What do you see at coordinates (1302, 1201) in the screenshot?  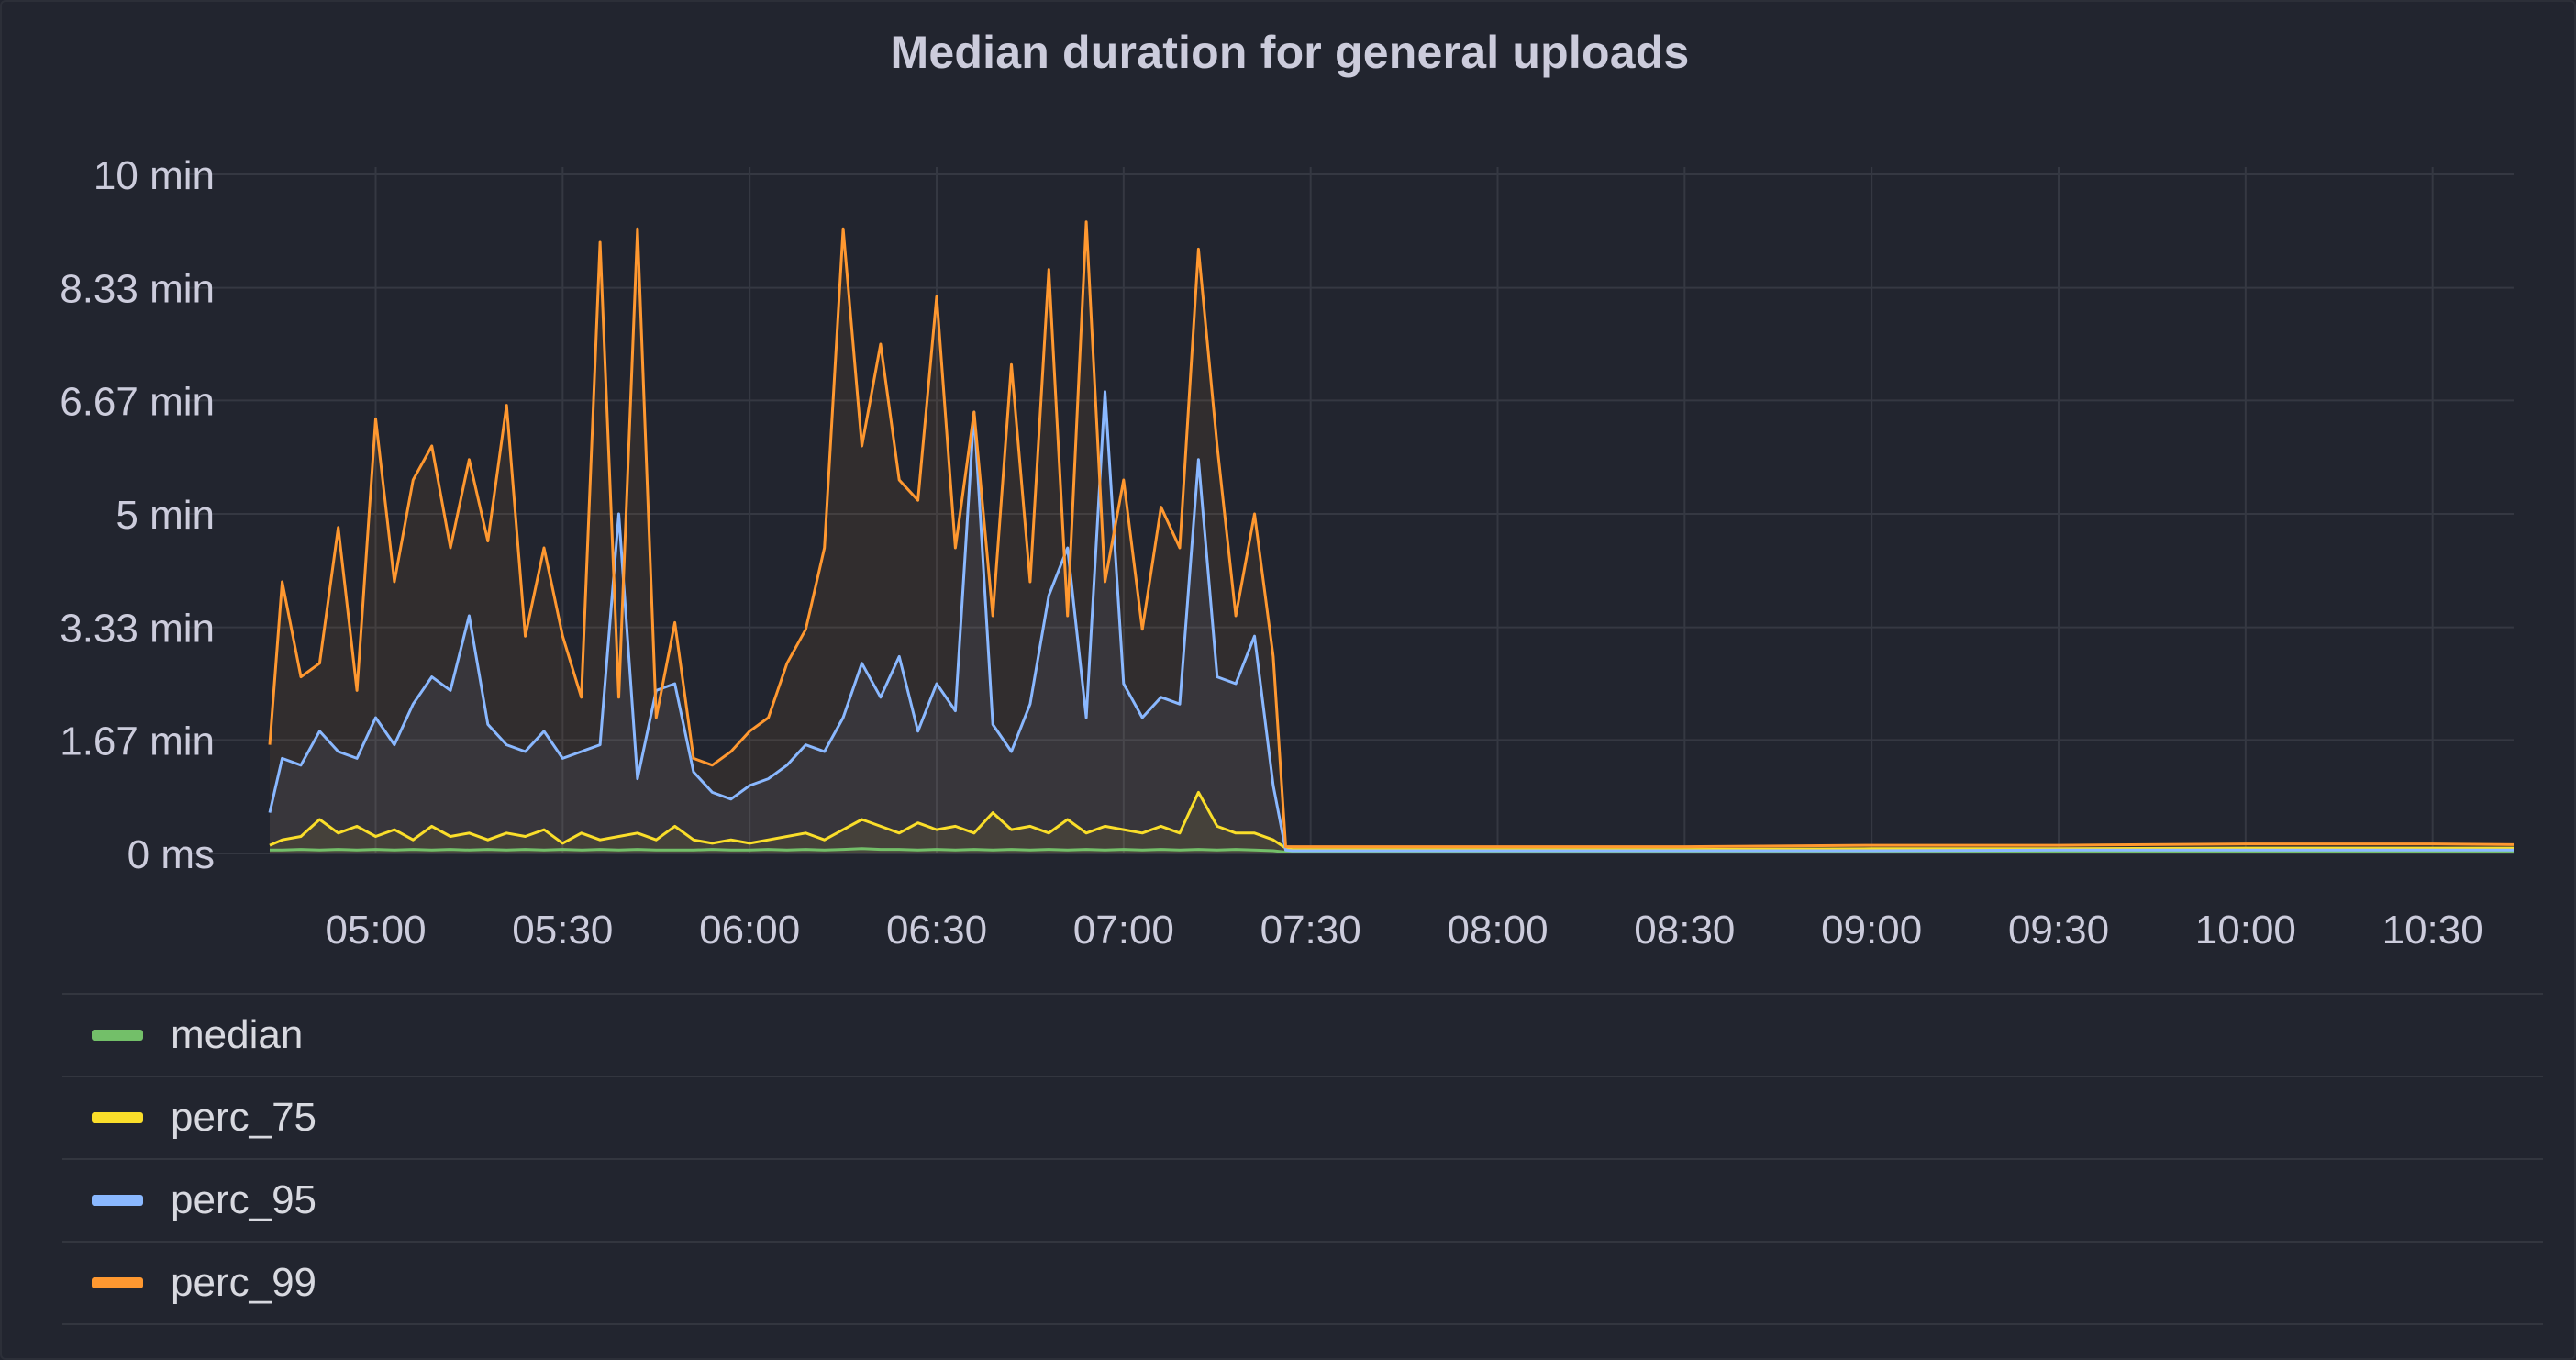 I see `legend-item-perc_95: perc_95` at bounding box center [1302, 1201].